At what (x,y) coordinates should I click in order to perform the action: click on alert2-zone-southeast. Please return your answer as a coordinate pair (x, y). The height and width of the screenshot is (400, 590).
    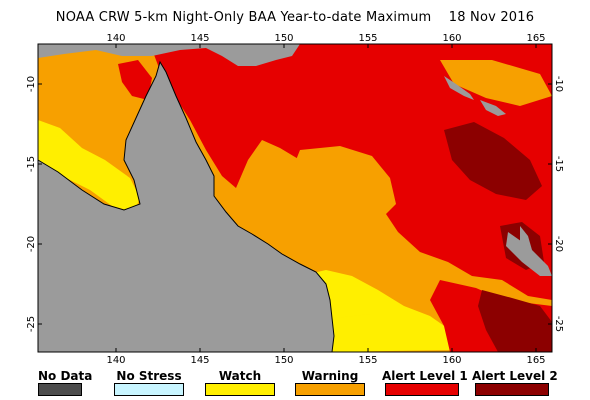
    Looking at the image, I should click on (515, 321).